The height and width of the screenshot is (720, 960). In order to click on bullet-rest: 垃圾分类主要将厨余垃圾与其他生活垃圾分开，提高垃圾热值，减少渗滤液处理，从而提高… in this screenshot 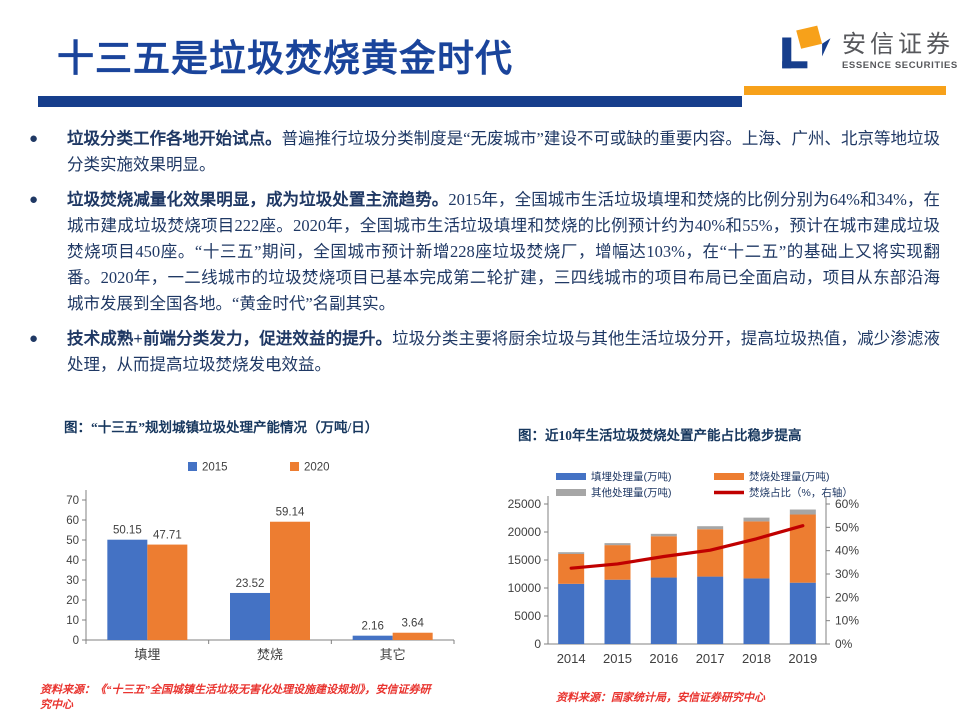, I will do `click(504, 351)`.